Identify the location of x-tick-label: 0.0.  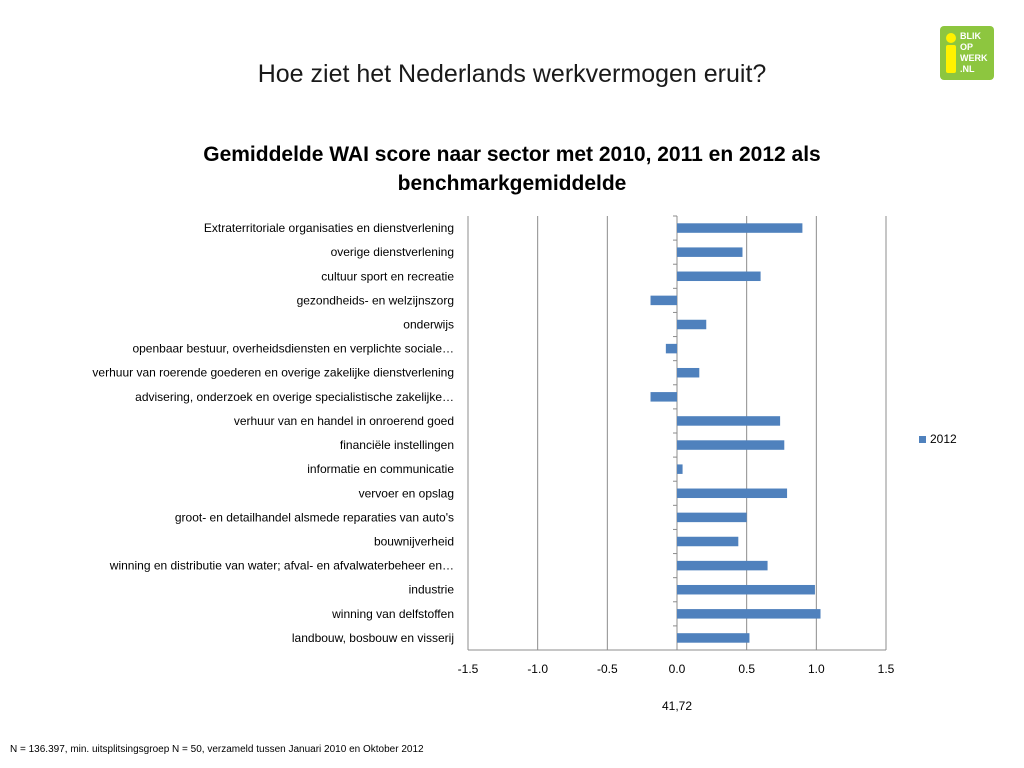
(677, 669).